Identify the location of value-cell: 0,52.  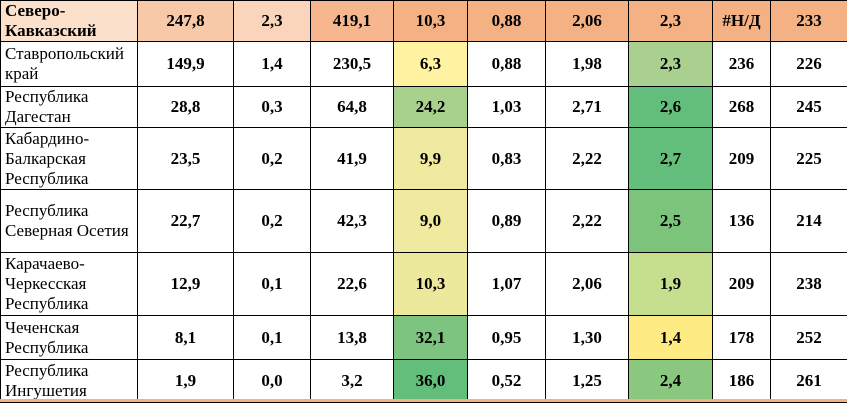
(507, 381).